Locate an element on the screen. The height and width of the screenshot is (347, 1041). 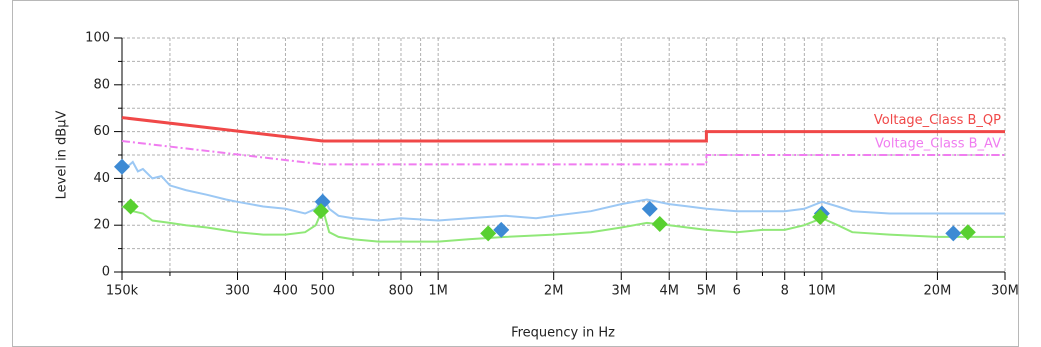
x-axis-label: Frequency in Hz is located at coordinates (563, 333).